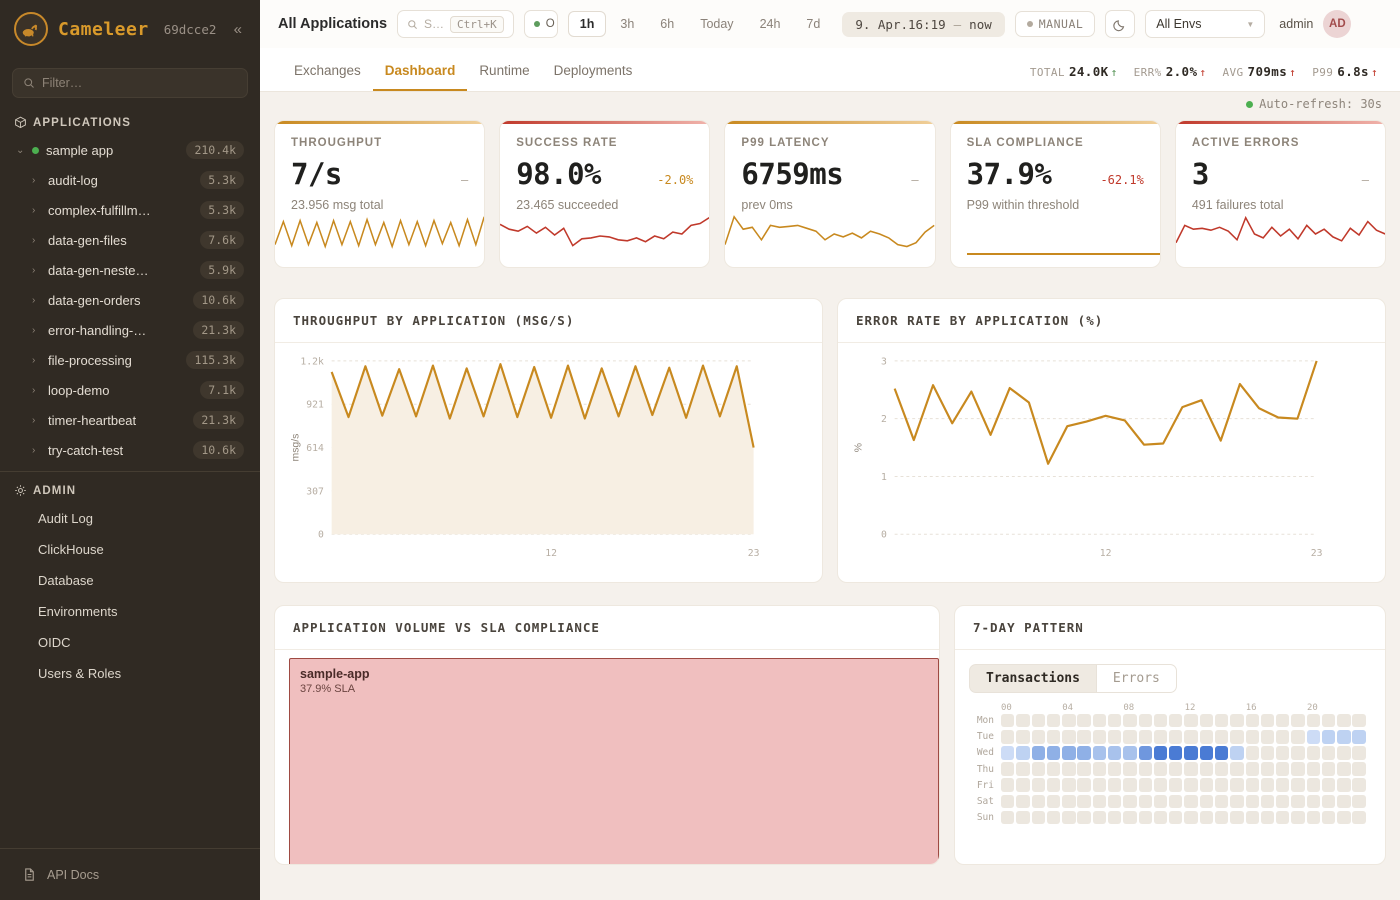 This screenshot has height=900, width=1400. What do you see at coordinates (504, 70) in the screenshot?
I see `tab-runtime: Runtime` at bounding box center [504, 70].